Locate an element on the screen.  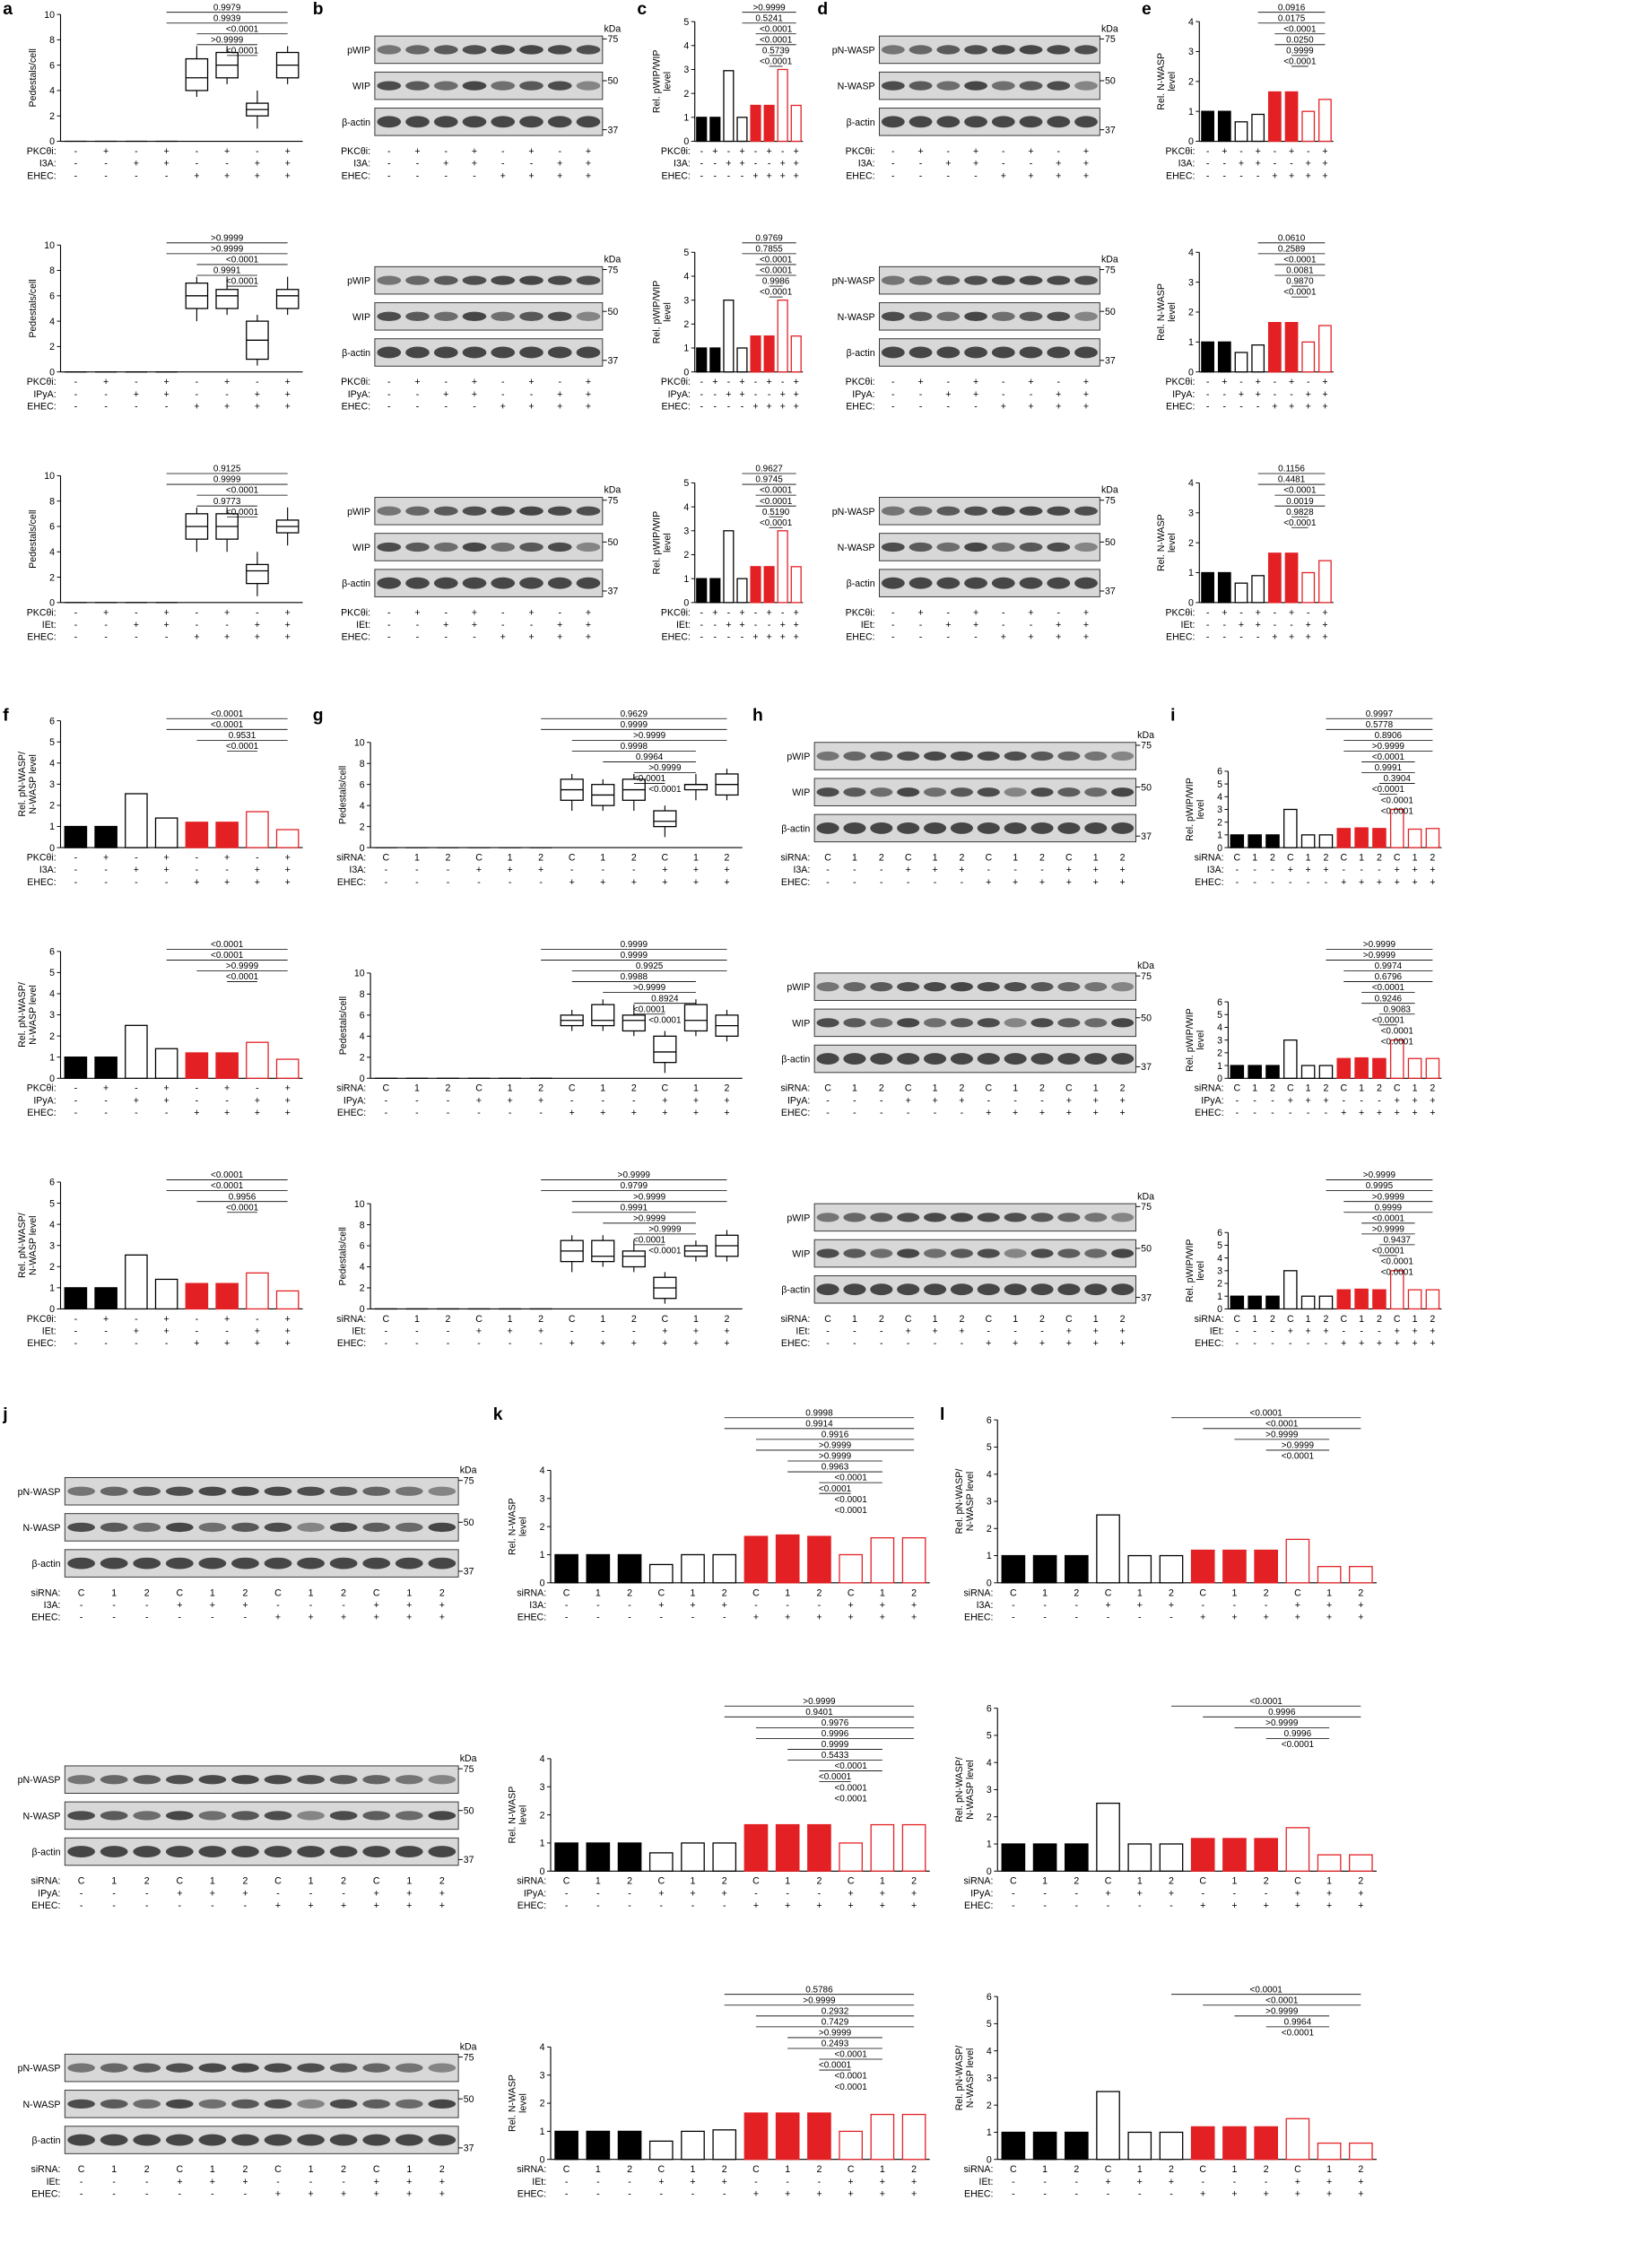
y-axis-label: level is located at coordinates (1172, 81).